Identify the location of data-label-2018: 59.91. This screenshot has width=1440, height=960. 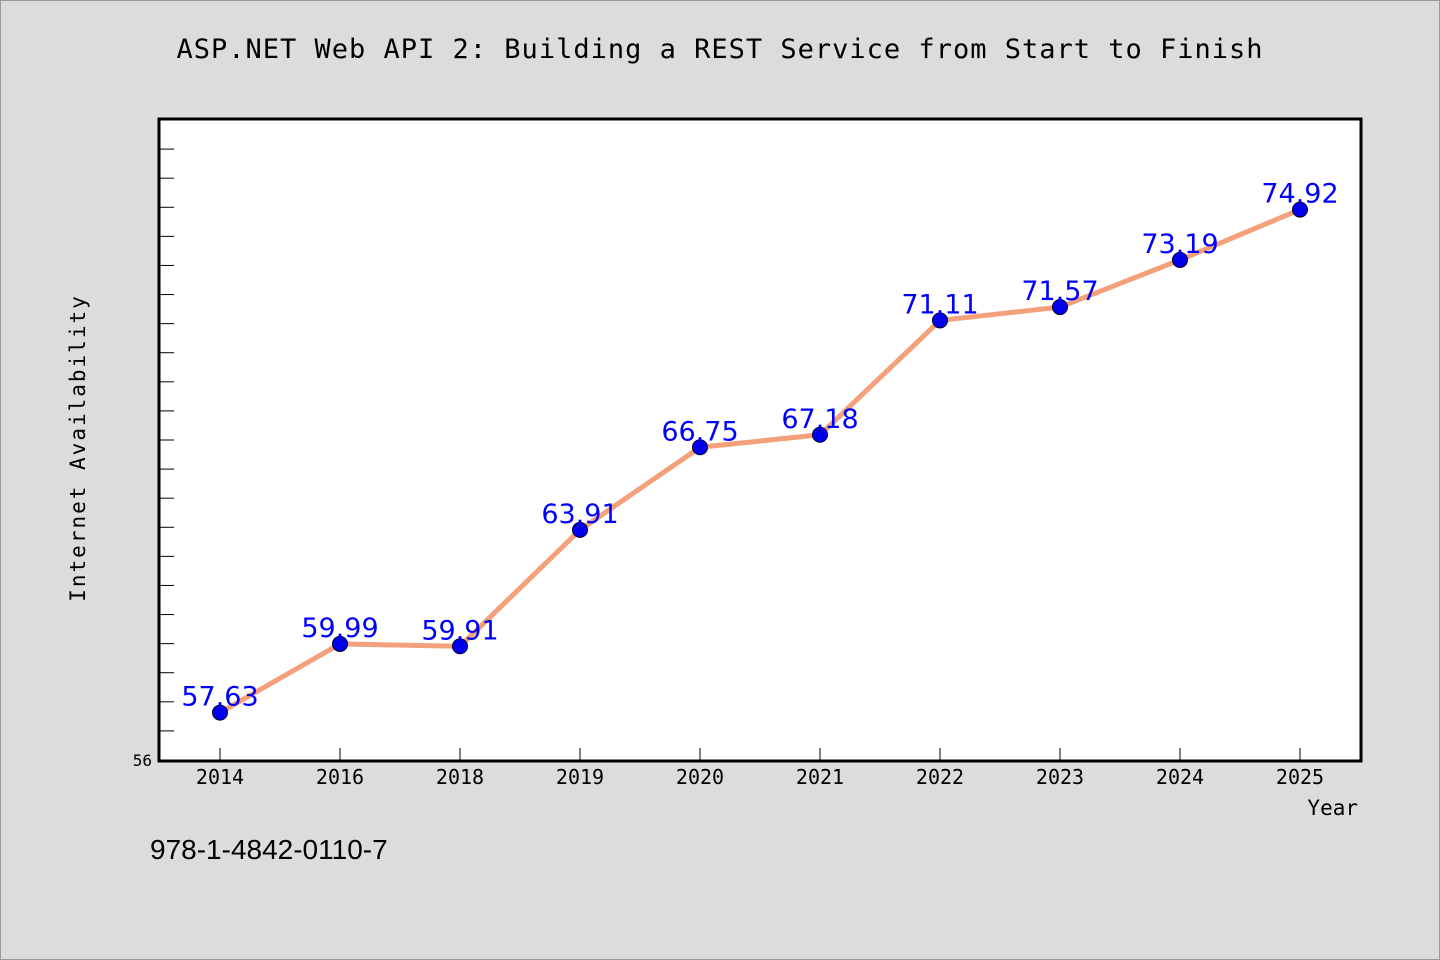
(459, 630).